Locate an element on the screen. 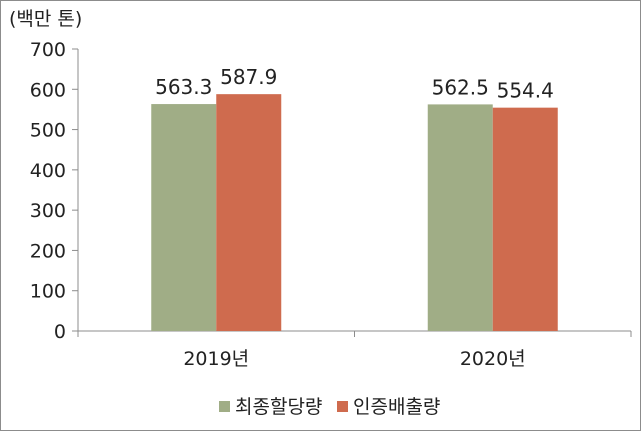  data-label: 563.3 is located at coordinates (183, 87).